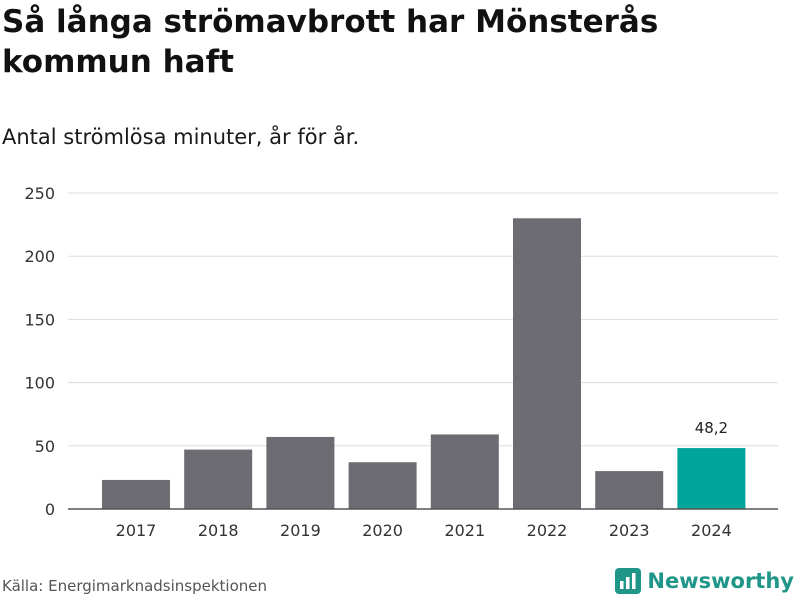 The width and height of the screenshot is (800, 600). I want to click on bar-chart-icon, so click(628, 581).